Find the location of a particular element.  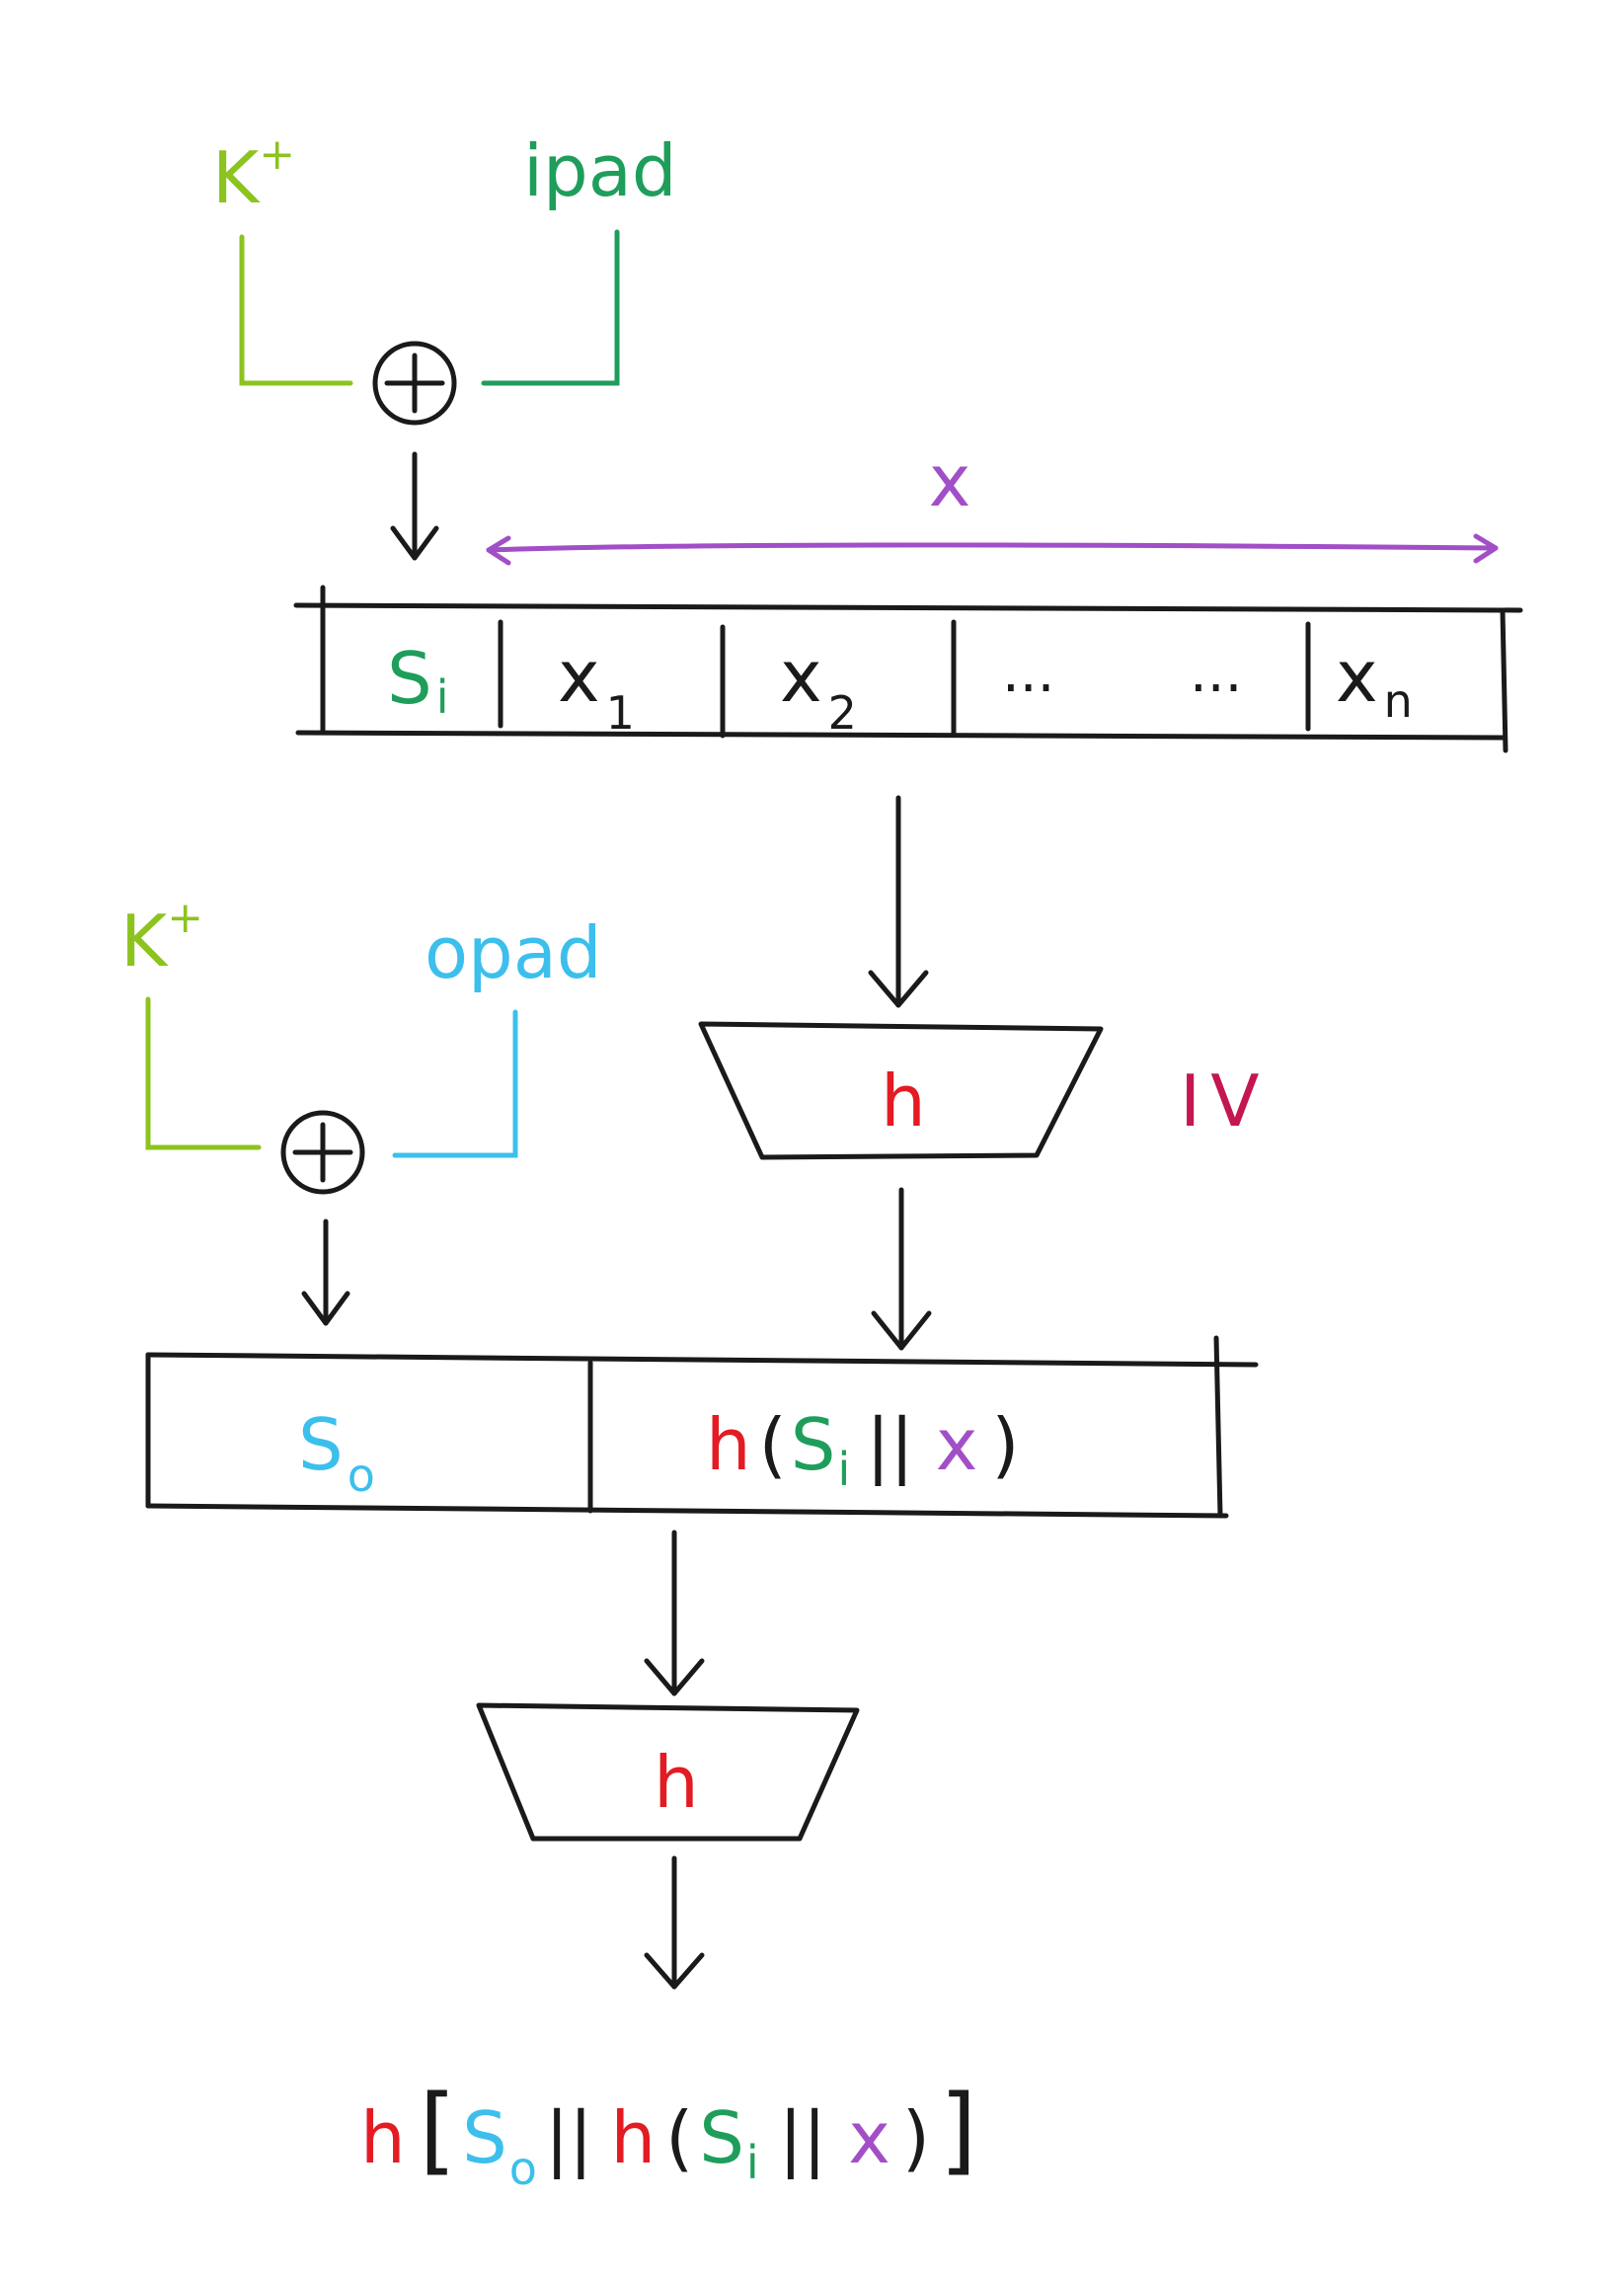

inner-key-label: K+ is located at coordinates (253, 174).